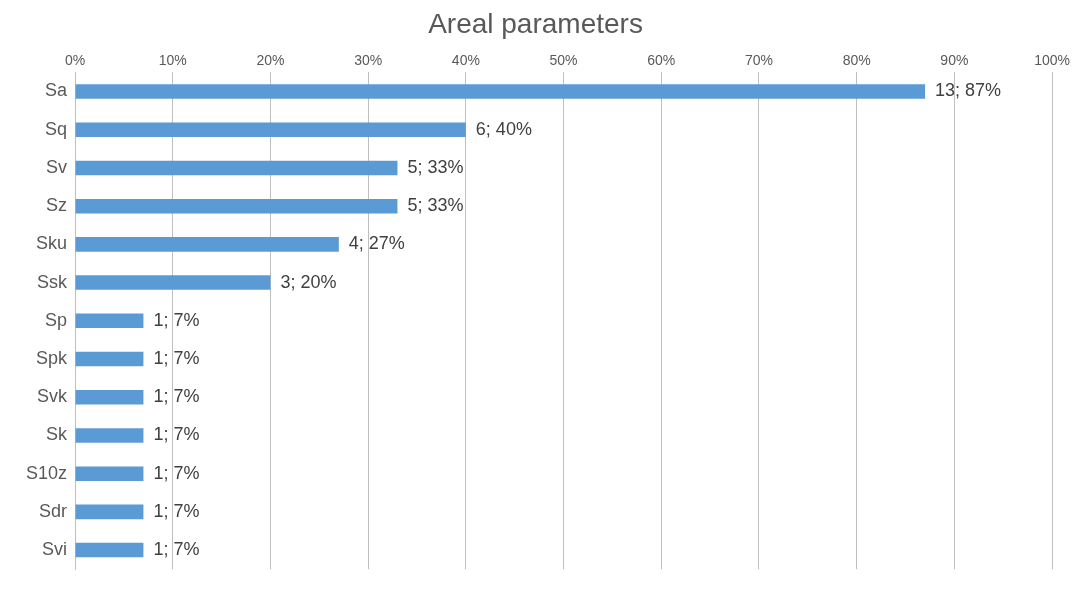 Image resolution: width=1081 pixels, height=596 pixels. What do you see at coordinates (270, 59) in the screenshot?
I see `x-tick-label: 20%` at bounding box center [270, 59].